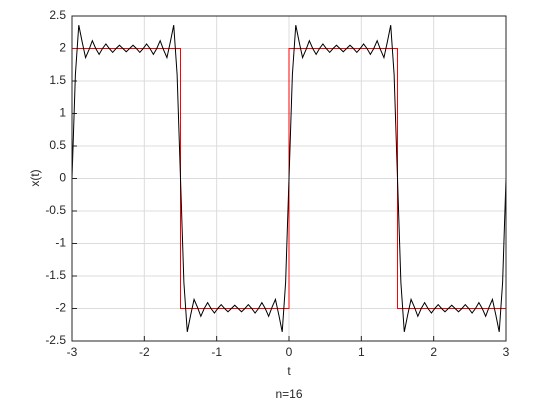  What do you see at coordinates (57, 145) in the screenshot?
I see `y-tick-label: 0.5` at bounding box center [57, 145].